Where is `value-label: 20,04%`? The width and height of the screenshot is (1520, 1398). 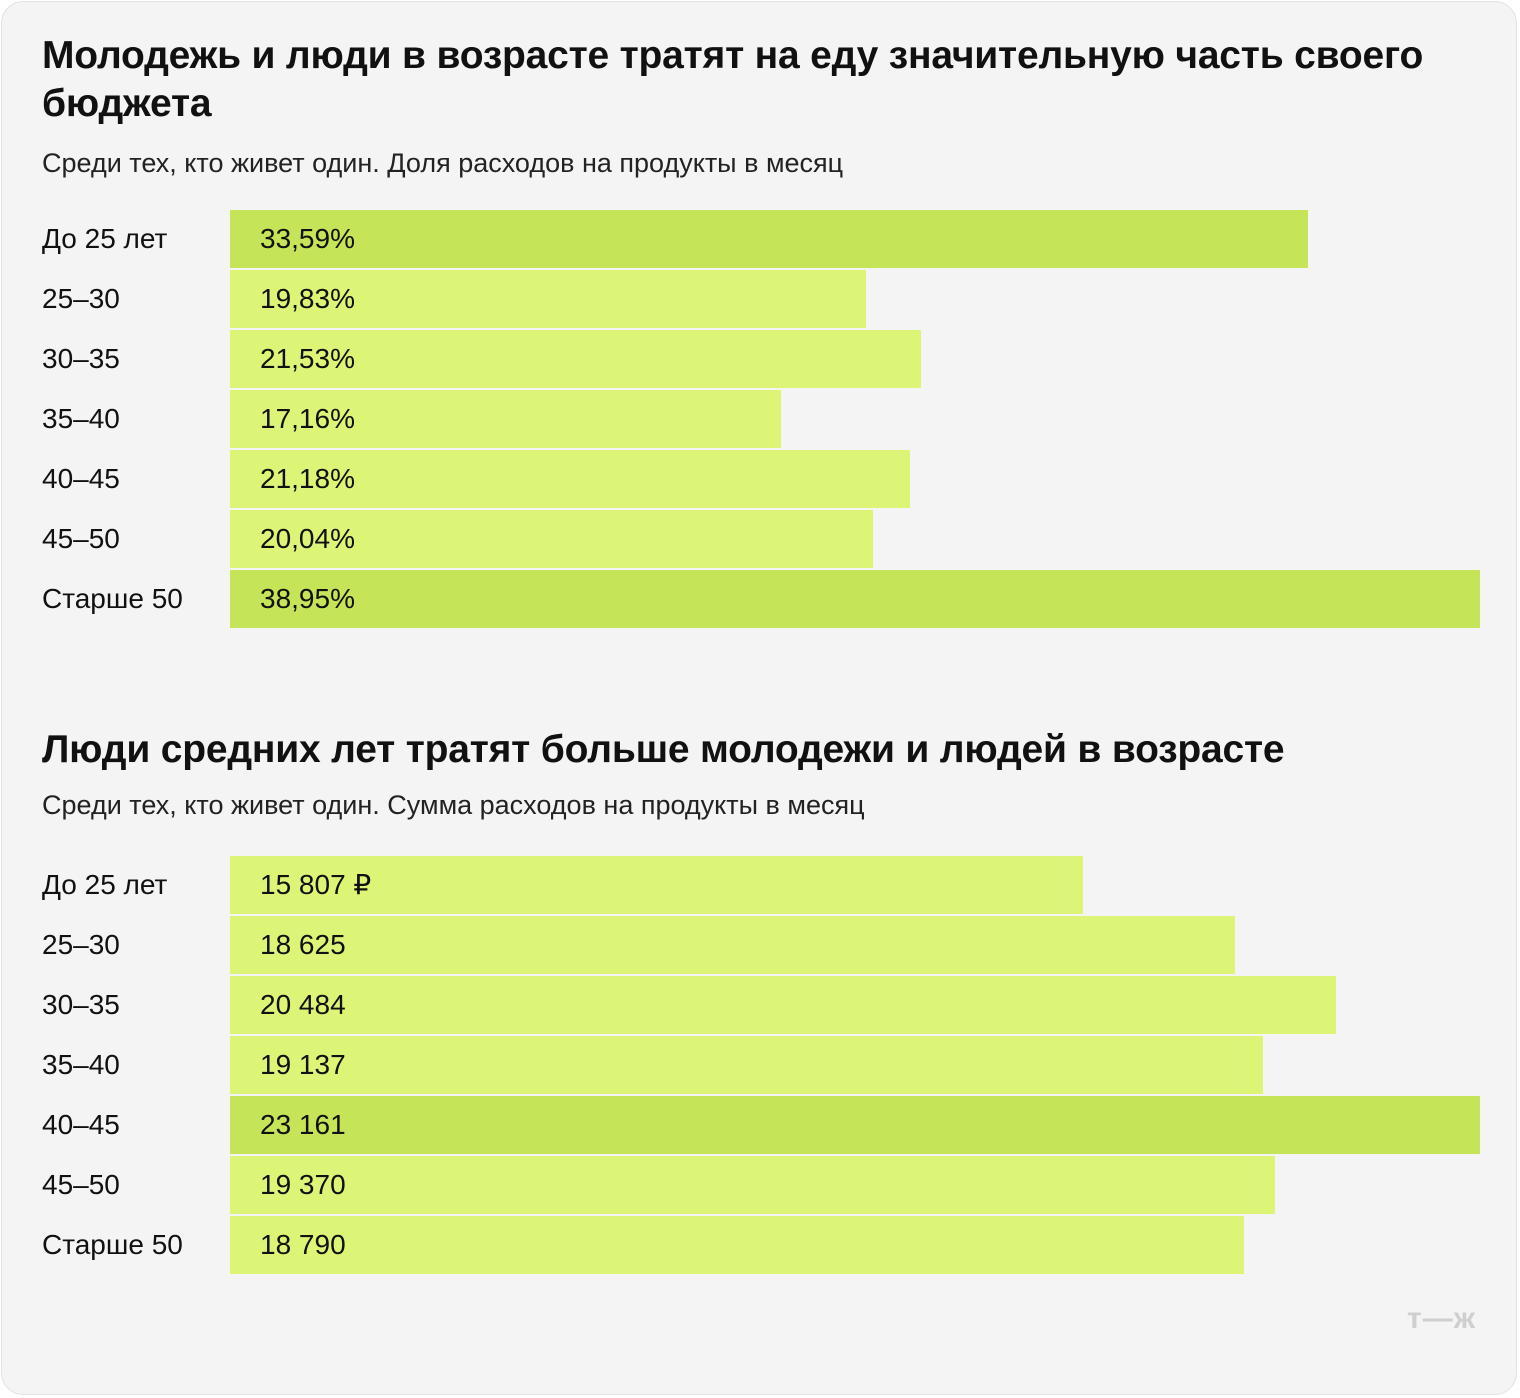 value-label: 20,04% is located at coordinates (307, 538).